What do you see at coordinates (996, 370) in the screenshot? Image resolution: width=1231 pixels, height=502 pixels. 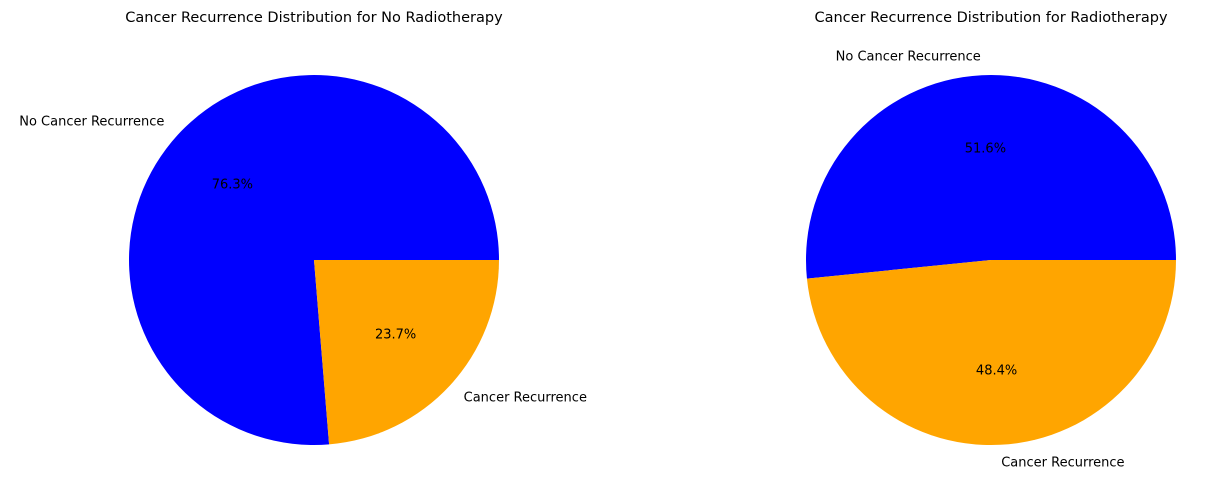 I see `percent-label: 48.4%` at bounding box center [996, 370].